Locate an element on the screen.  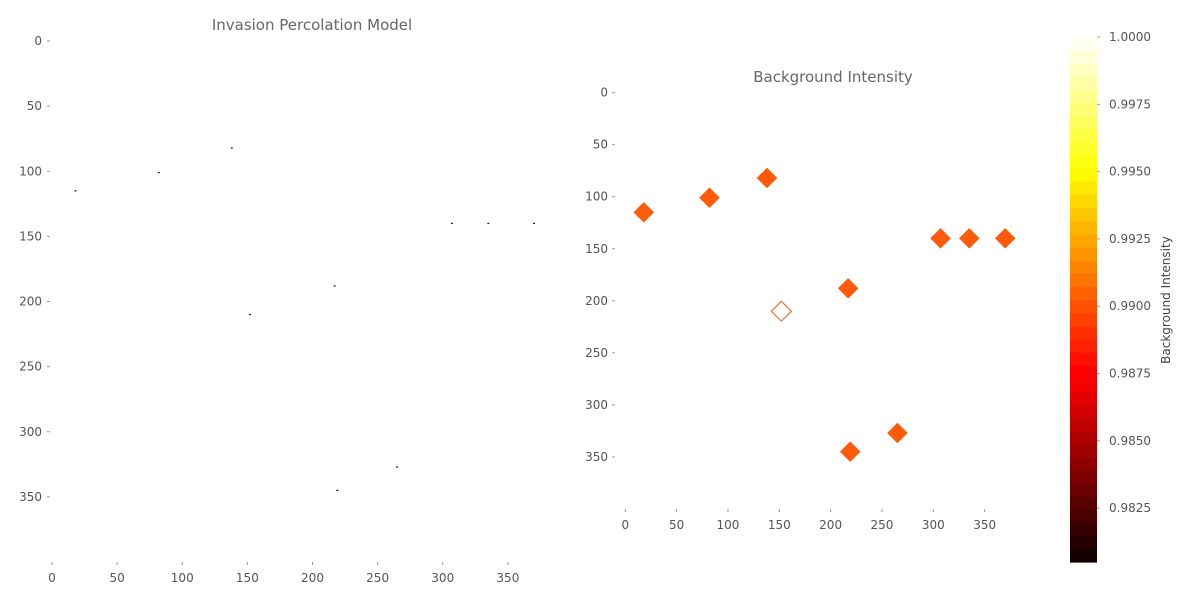
colorbar-bands is located at coordinates (1083, 300).